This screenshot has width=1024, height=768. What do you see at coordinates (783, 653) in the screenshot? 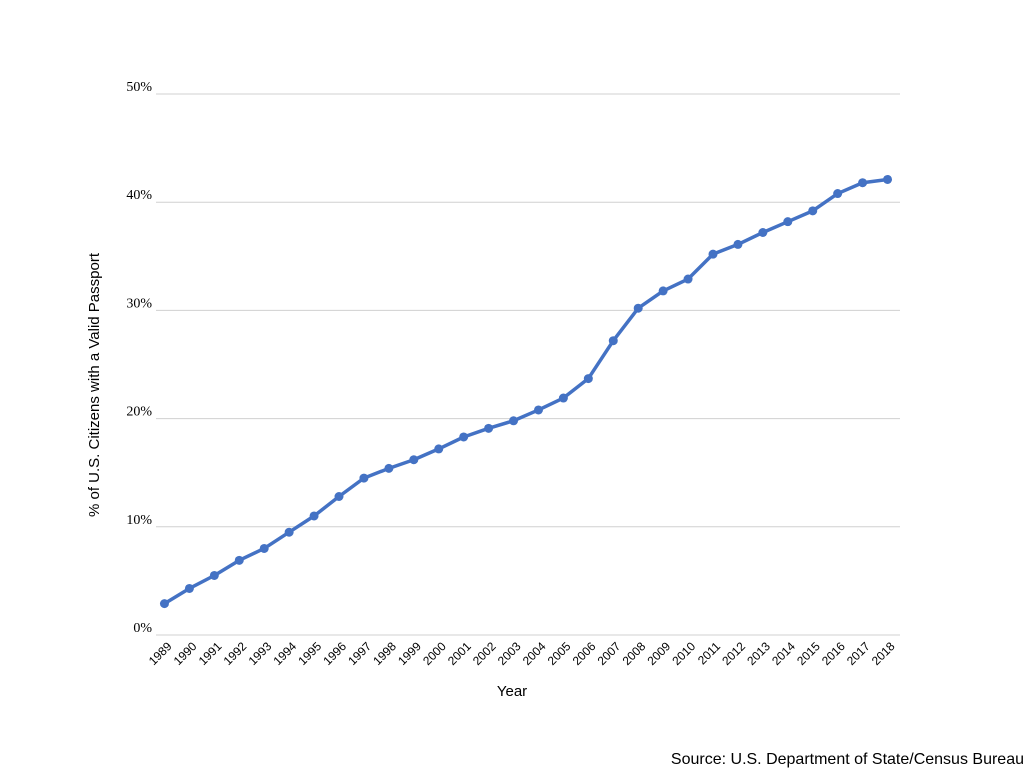
I see `x-tick-label: 2014` at bounding box center [783, 653].